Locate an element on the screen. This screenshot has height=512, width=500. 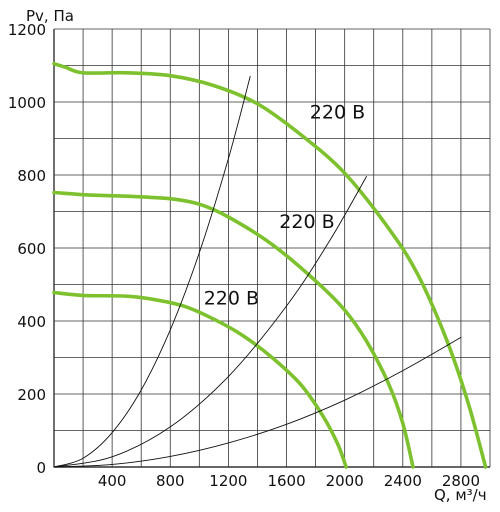
x-tick-label: 1600 is located at coordinates (286, 481).